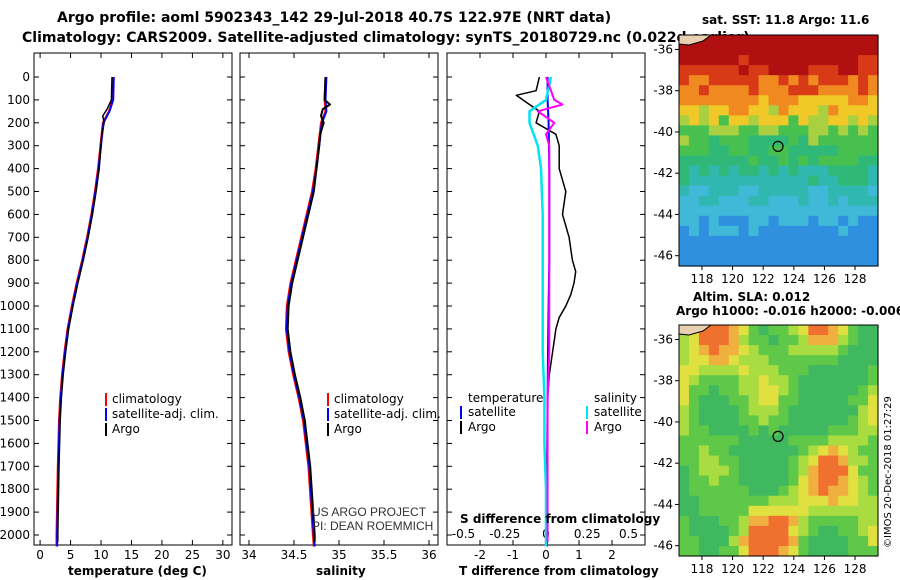 The image size is (900, 580). What do you see at coordinates (308, 309) in the screenshot?
I see `argo-line` at bounding box center [308, 309].